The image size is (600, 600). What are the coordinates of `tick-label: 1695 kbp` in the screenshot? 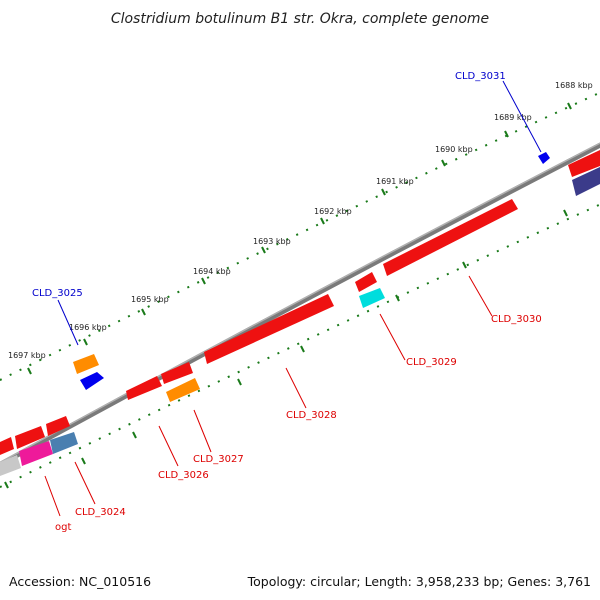 It's located at (150, 299).